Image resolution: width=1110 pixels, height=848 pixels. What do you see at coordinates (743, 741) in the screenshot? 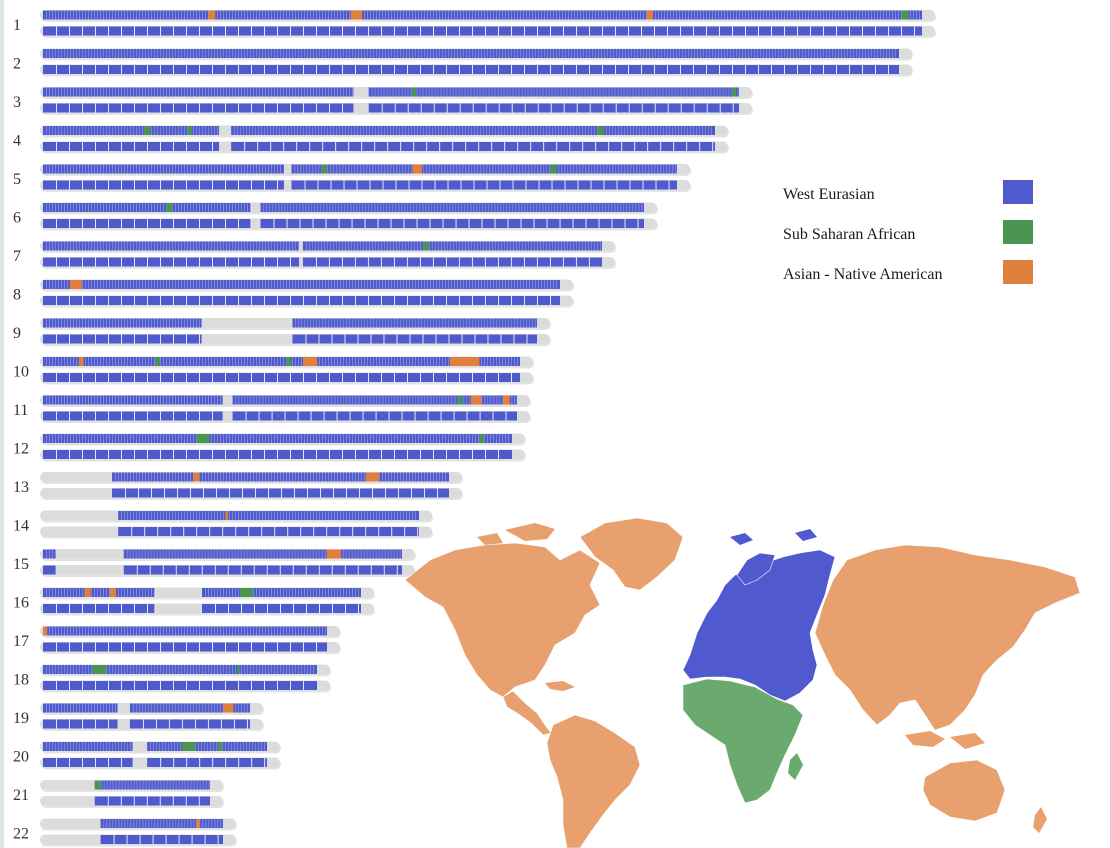
I see `map-africa` at bounding box center [743, 741].